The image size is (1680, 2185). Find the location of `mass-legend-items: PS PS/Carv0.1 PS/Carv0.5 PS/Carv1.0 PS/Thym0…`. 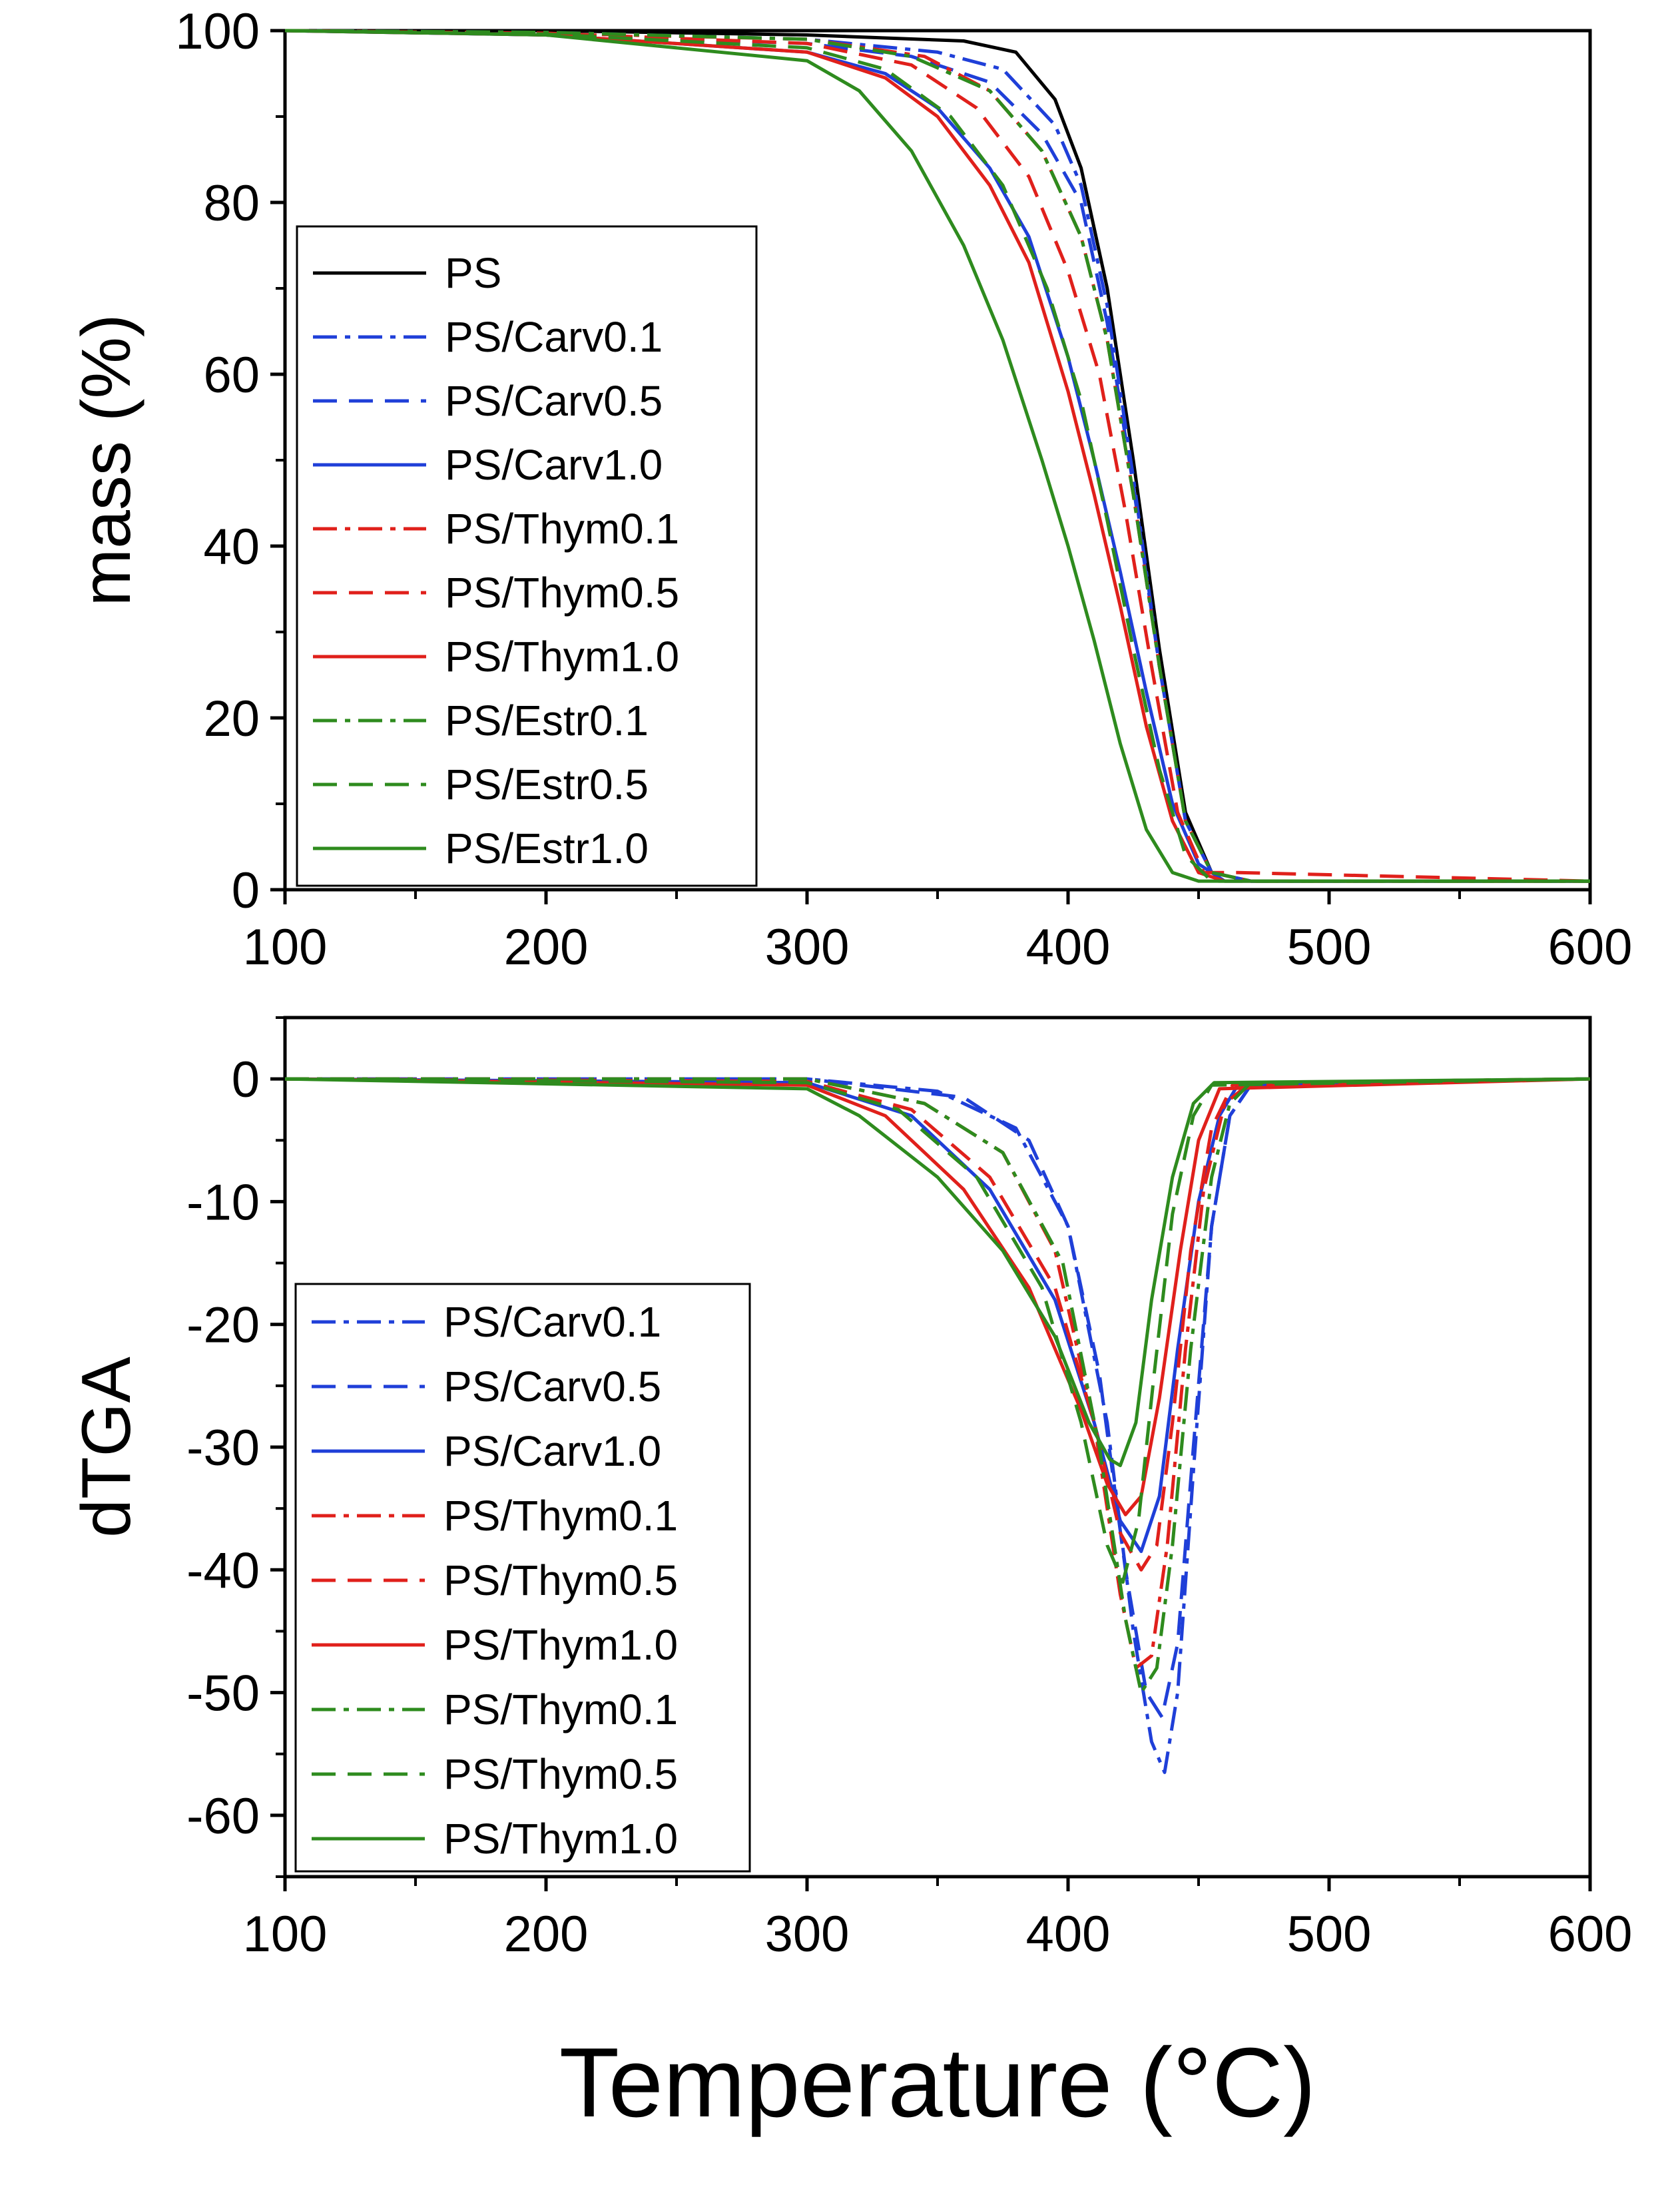

mass-legend-items: PS PS/Carv0.1 PS/Carv0.5 PS/Carv1.0 PS/Thym0… is located at coordinates (496, 560).